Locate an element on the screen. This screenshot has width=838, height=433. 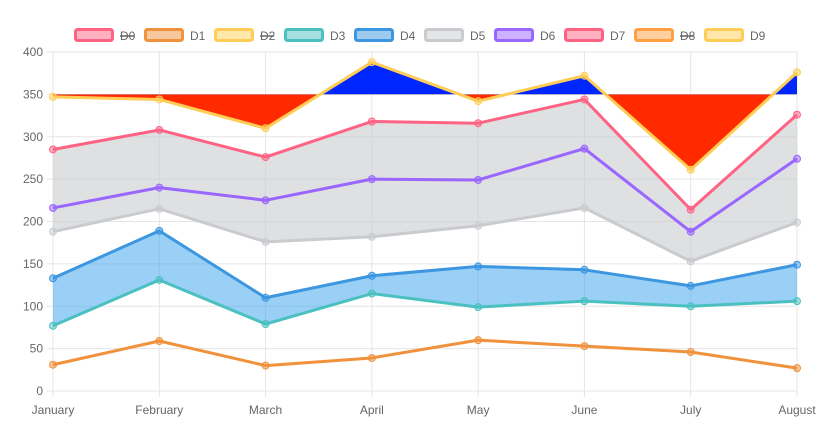
y-tick-label: 250 is located at coordinates (33, 179).